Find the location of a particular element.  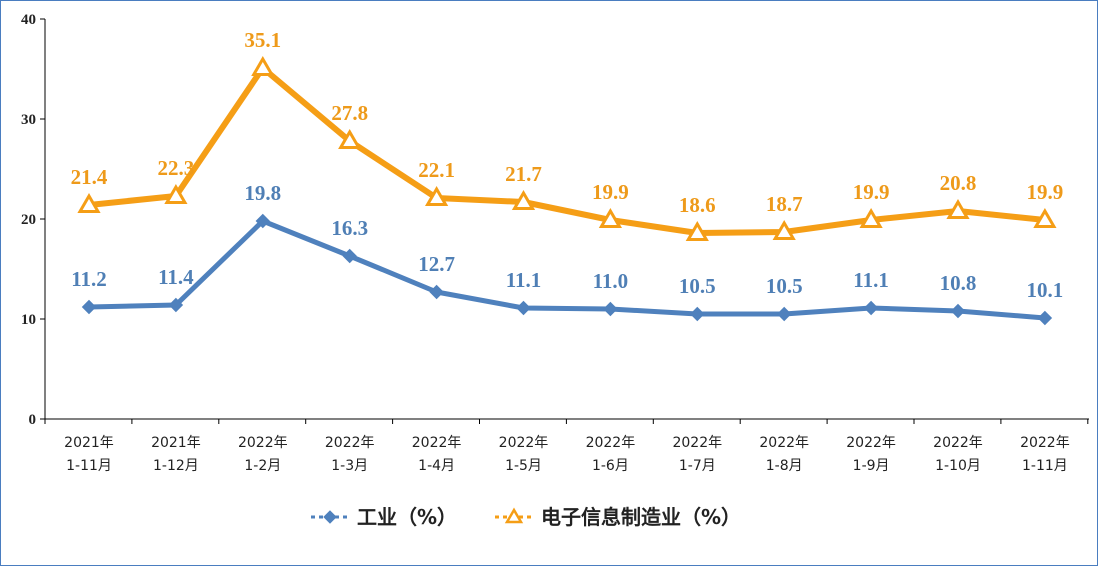

x-tick-label-period: 1-10月 is located at coordinates (958, 466).